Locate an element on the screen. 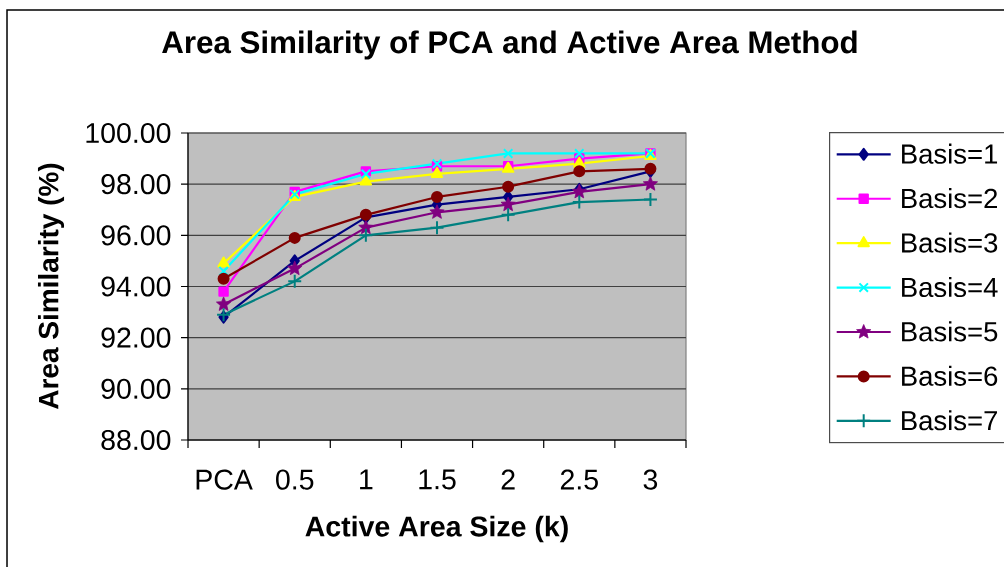 Image resolution: width=1004 pixels, height=567 pixels. x-tick-label: 2.5 is located at coordinates (579, 479).